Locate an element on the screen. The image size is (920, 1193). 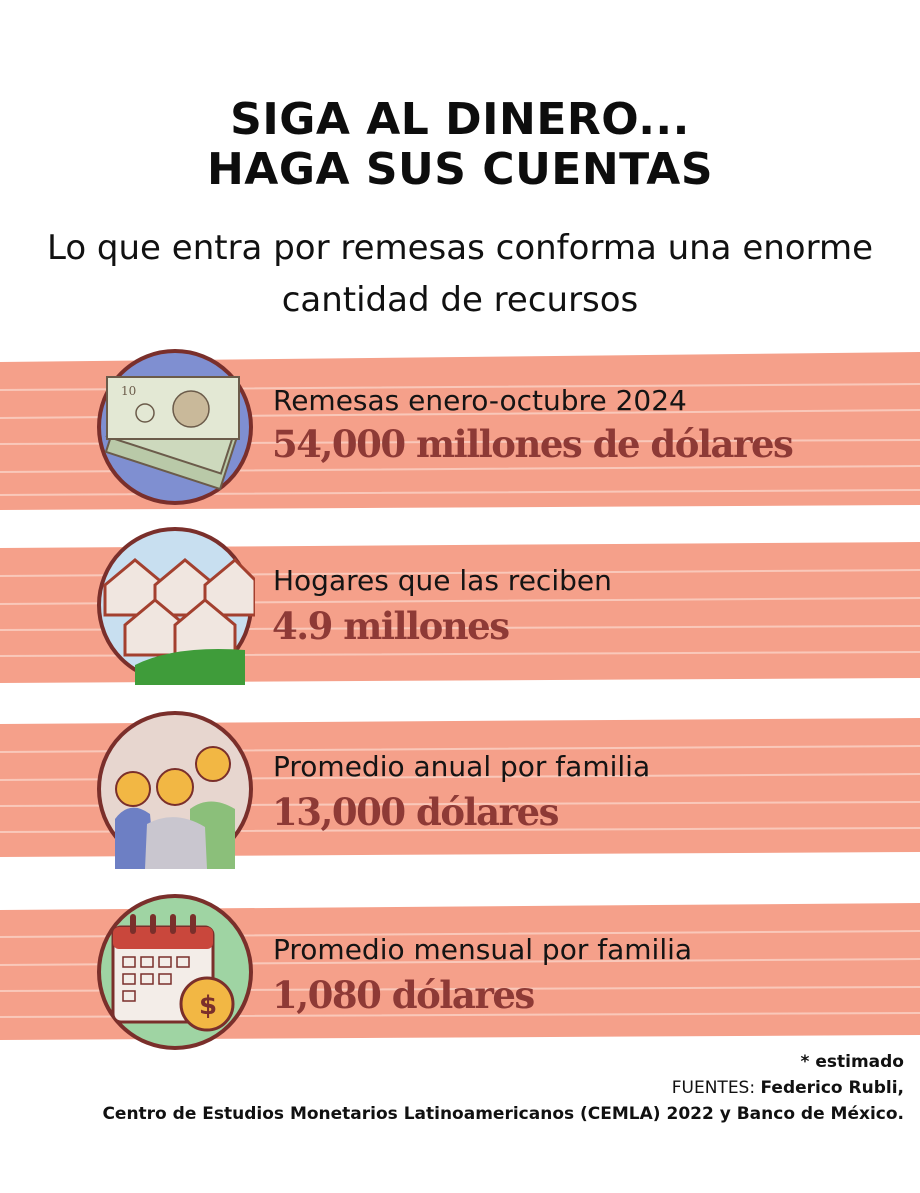
stat-label: Hogares que las reciben is located at coordinates (442, 580).